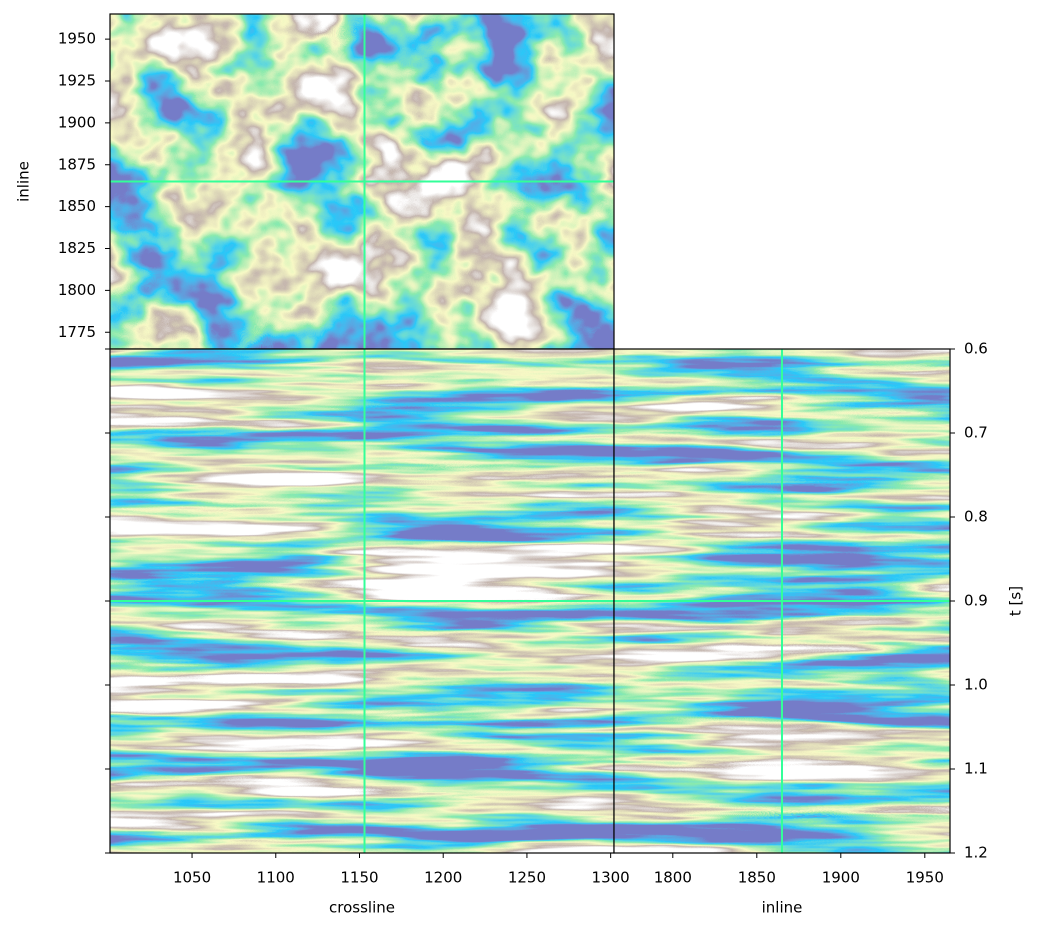 This screenshot has height=932, width=1041. I want to click on x-tick-label: 1100, so click(276, 878).